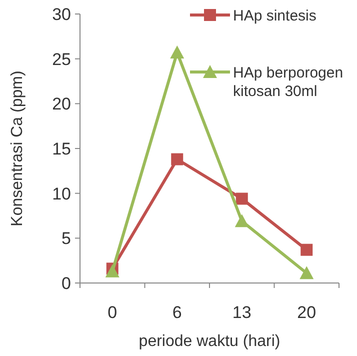 The height and width of the screenshot is (356, 357). Describe the element at coordinates (61, 104) in the screenshot. I see `y-tick-label: 20` at that location.